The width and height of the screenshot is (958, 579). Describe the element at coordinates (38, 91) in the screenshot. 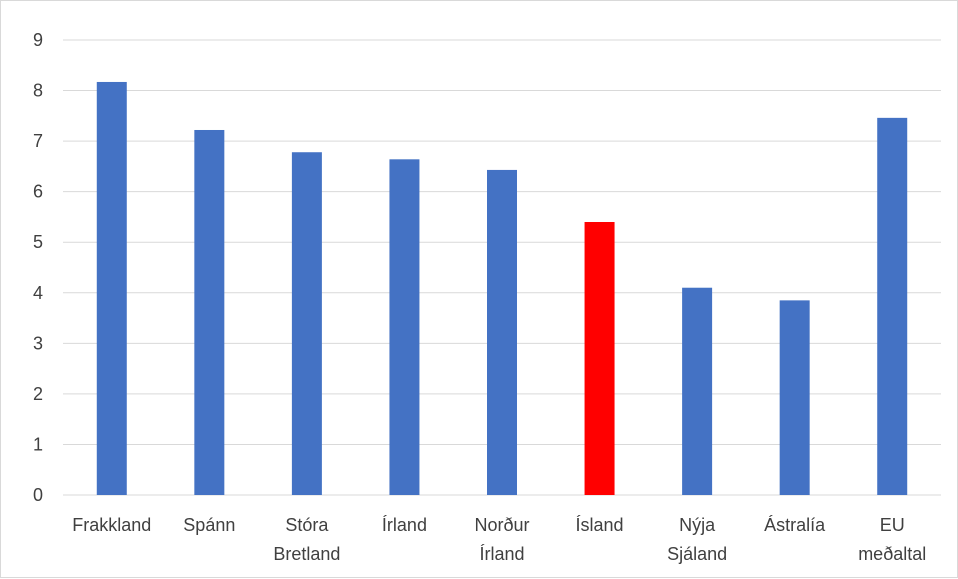

I see `y-tick-label: 8` at that location.